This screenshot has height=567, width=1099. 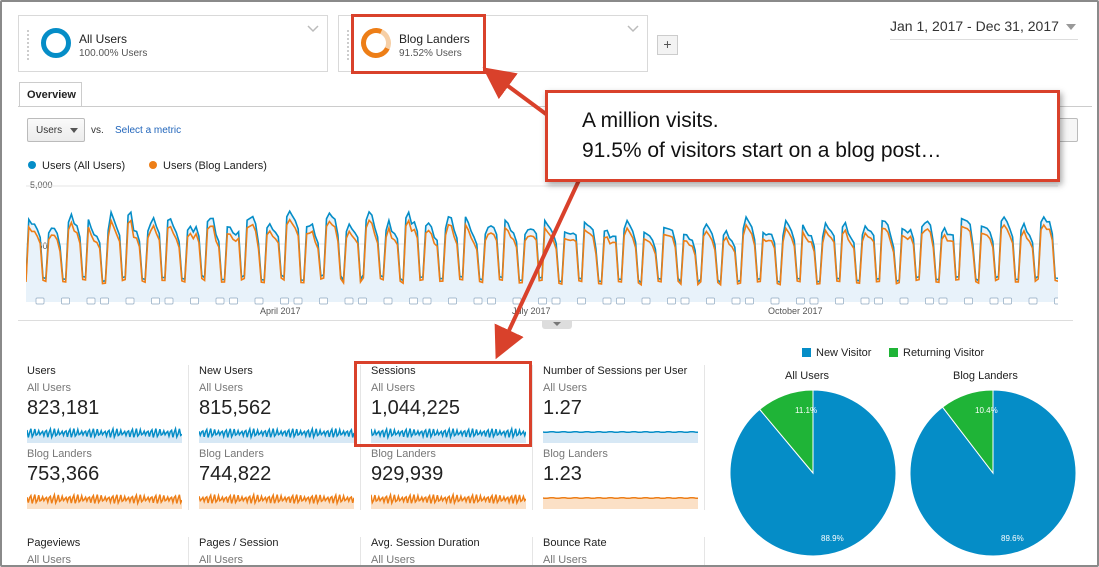 What do you see at coordinates (278, 551) in the screenshot?
I see `metric-pages-per-session: Pages / Session All Users` at bounding box center [278, 551].